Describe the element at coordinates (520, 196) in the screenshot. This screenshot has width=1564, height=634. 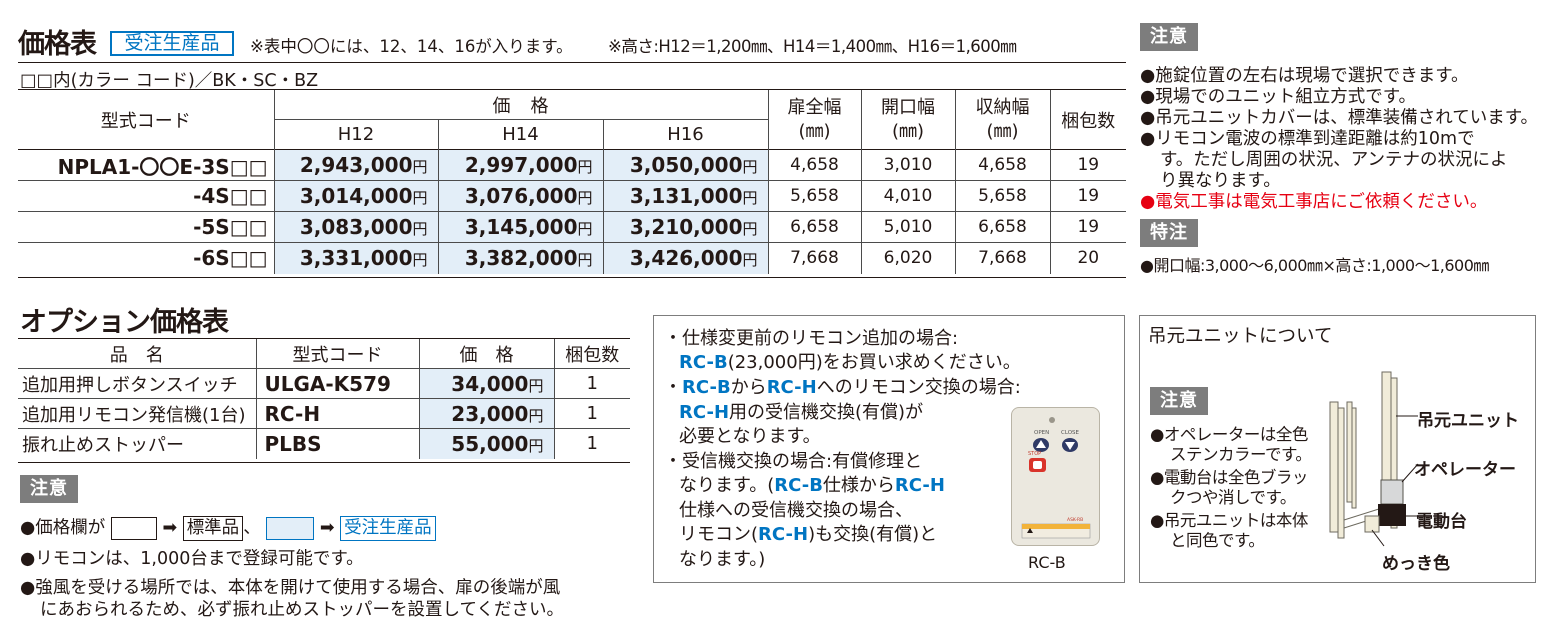
I see `price-h14: 3,076,000円` at that location.